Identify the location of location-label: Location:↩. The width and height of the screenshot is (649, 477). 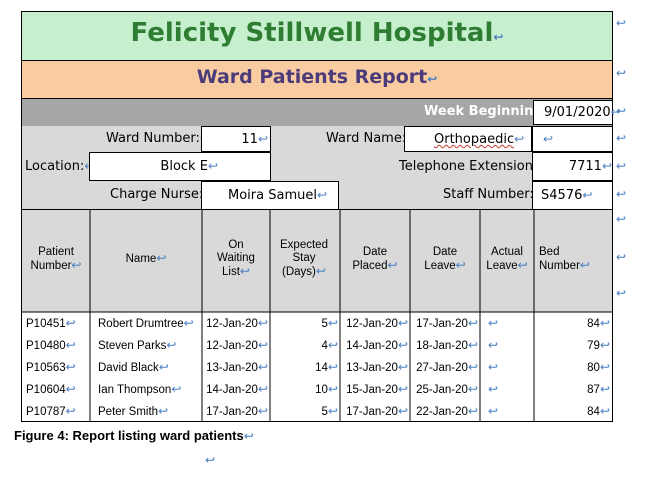
(59, 166).